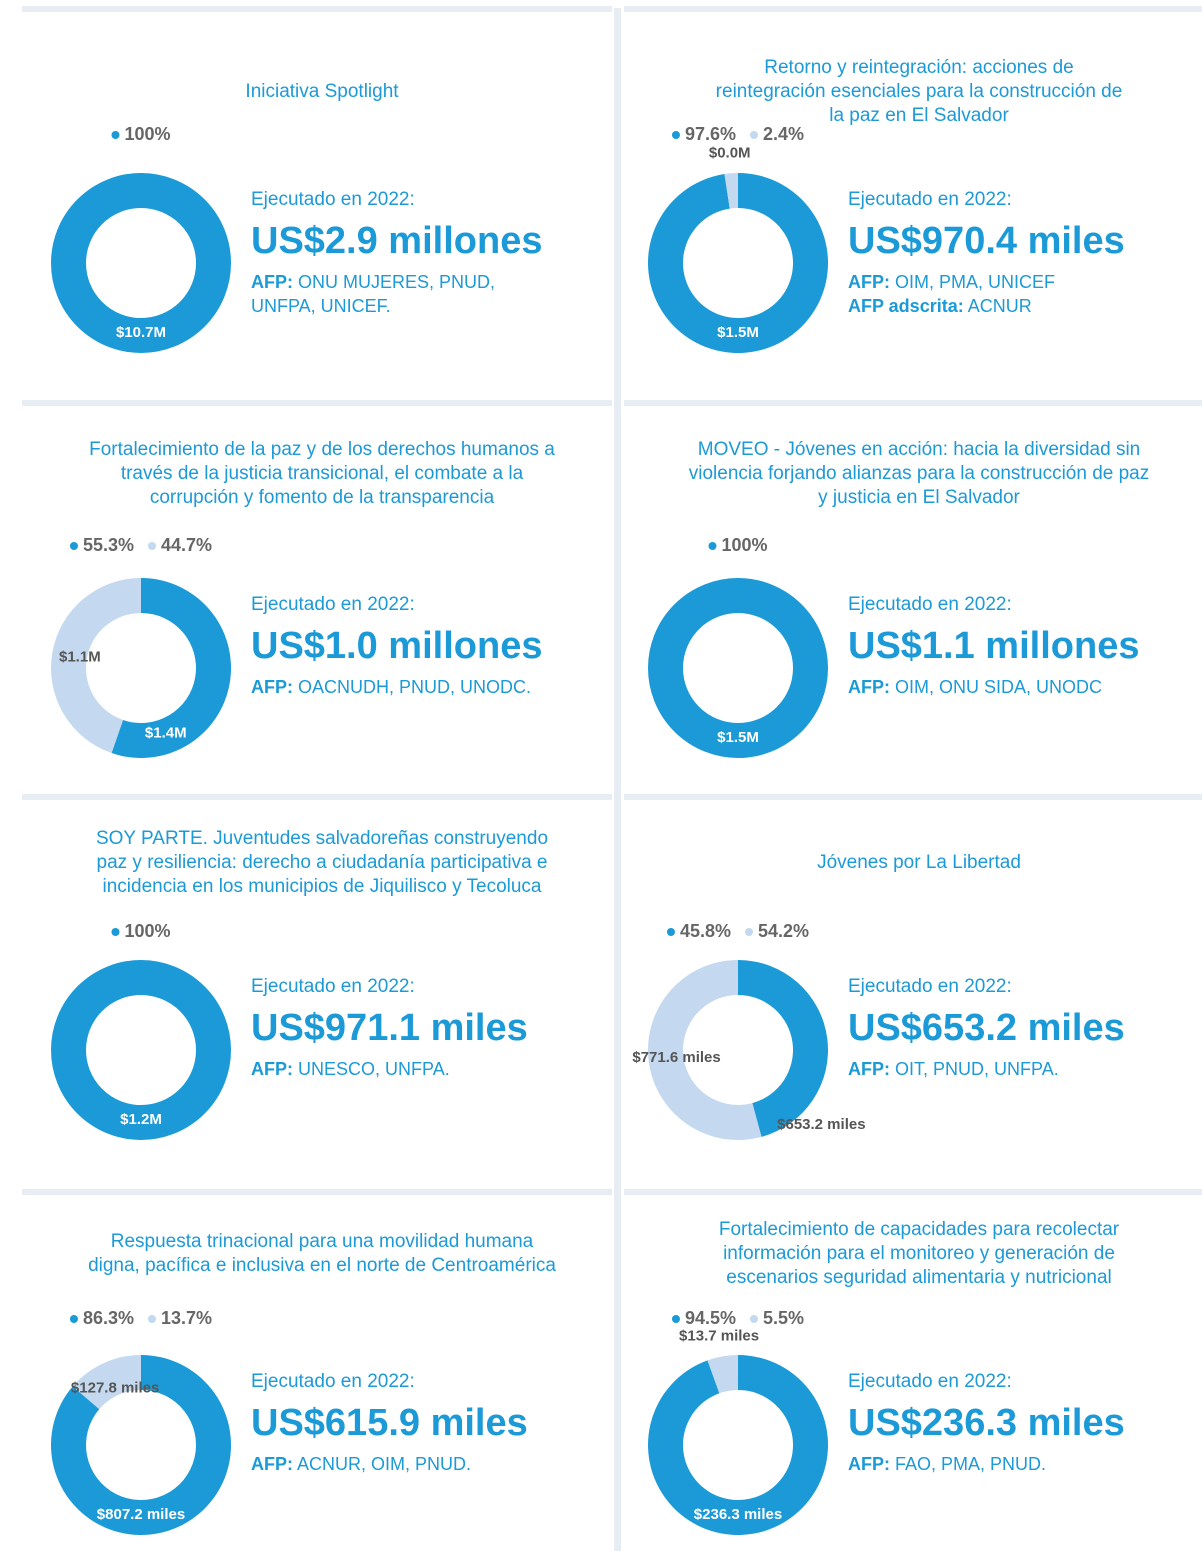 This screenshot has height=1551, width=1202. Describe the element at coordinates (783, 1318) in the screenshot. I see `legend-label: 5.5%` at that location.